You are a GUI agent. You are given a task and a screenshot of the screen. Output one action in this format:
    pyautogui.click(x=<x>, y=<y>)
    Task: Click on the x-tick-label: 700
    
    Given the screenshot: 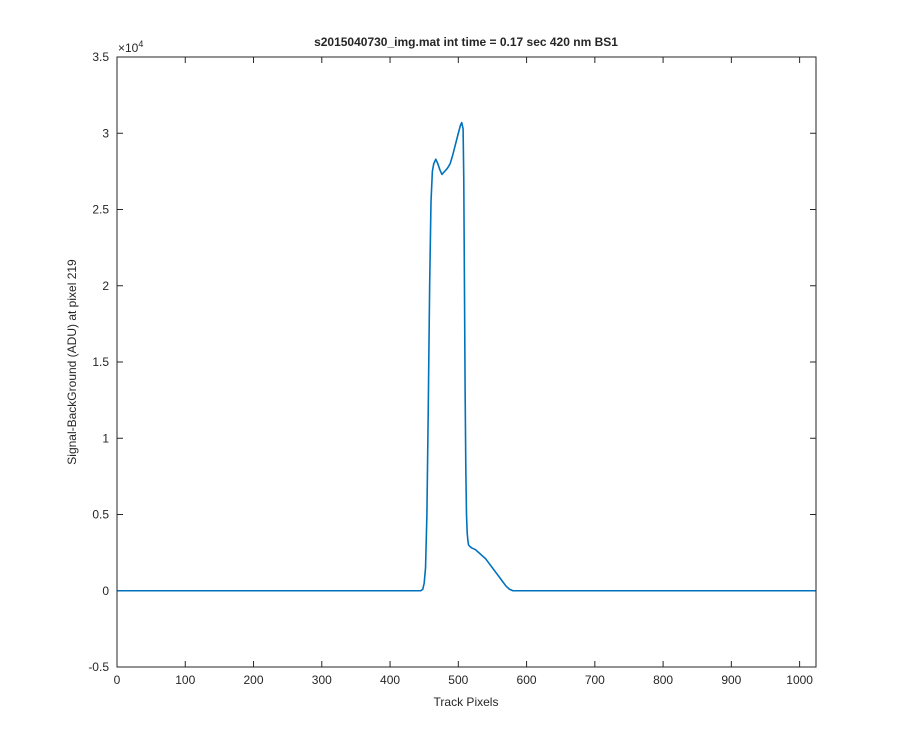 What is the action you would take?
    pyautogui.click(x=595, y=680)
    